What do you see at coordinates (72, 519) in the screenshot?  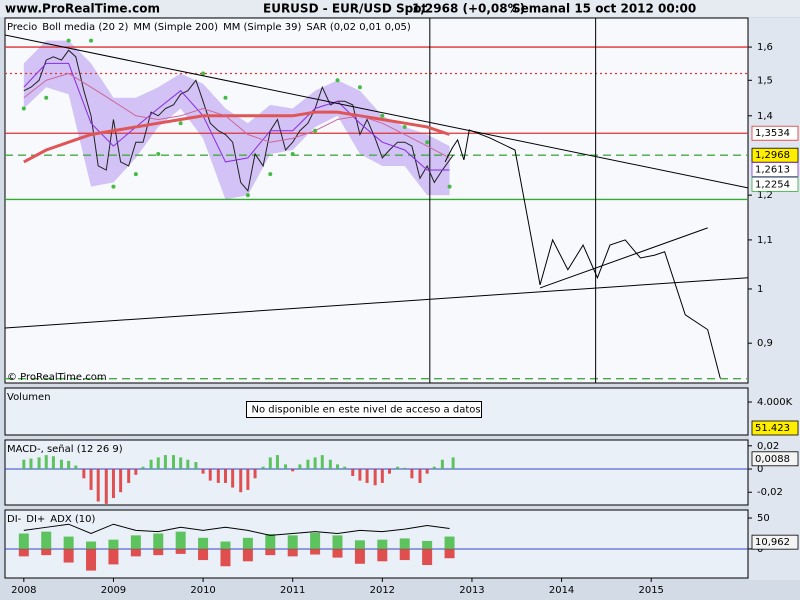 I see `legend-entry: ADX (10)` at bounding box center [72, 519].